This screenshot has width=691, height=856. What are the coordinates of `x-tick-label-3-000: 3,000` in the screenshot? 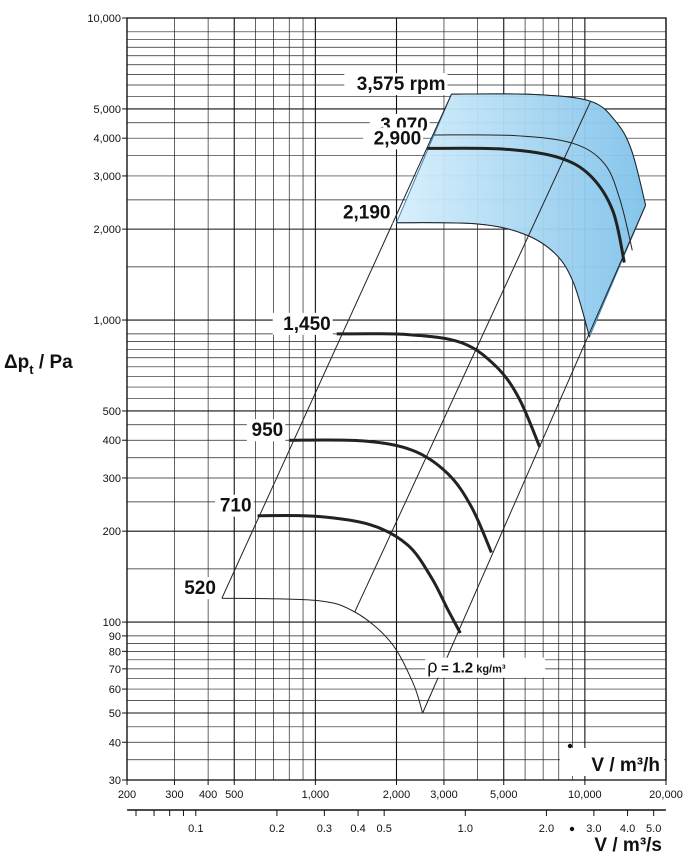 It's located at (444, 795).